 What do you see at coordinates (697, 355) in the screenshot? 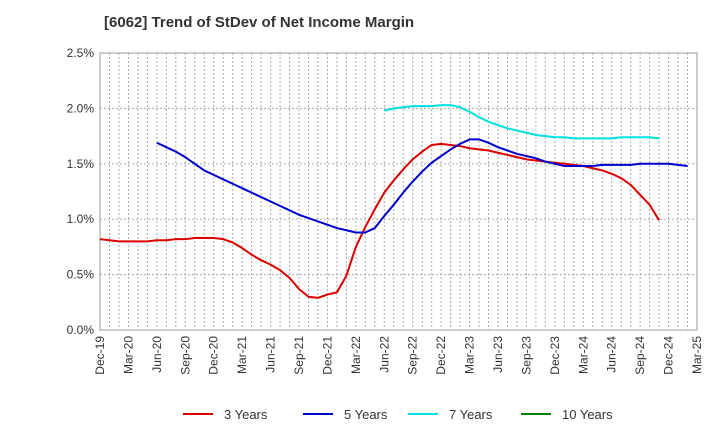
I see `x-tick-label: Mar-25` at bounding box center [697, 355].